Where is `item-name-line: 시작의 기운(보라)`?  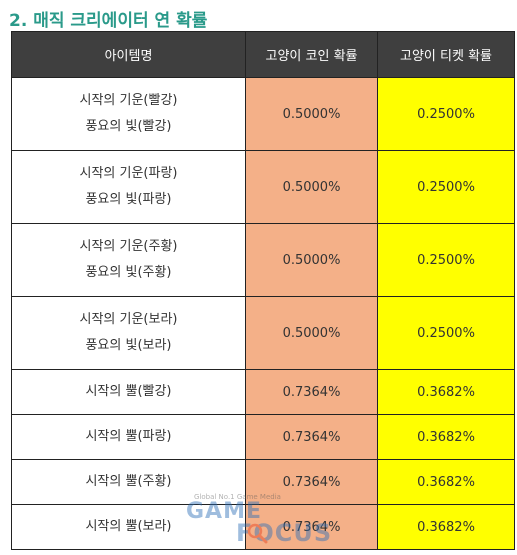 item-name-line: 시작의 기운(보라) is located at coordinates (128, 319).